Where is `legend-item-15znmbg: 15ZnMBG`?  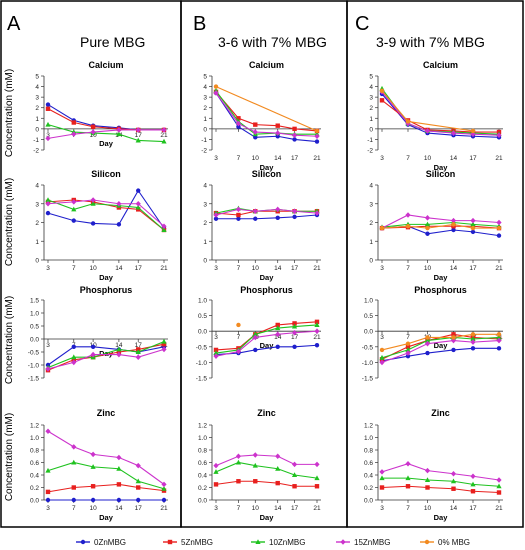 legend-item-15znmbg: 15ZnMBG is located at coordinates (363, 542).